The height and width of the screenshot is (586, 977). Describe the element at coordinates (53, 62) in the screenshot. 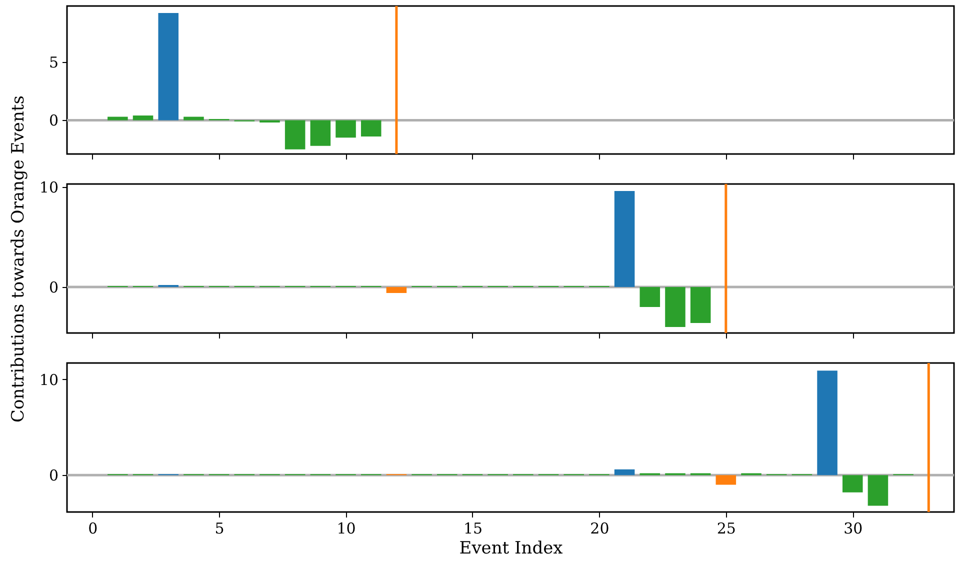

I see `y-tick-label: 5` at that location.